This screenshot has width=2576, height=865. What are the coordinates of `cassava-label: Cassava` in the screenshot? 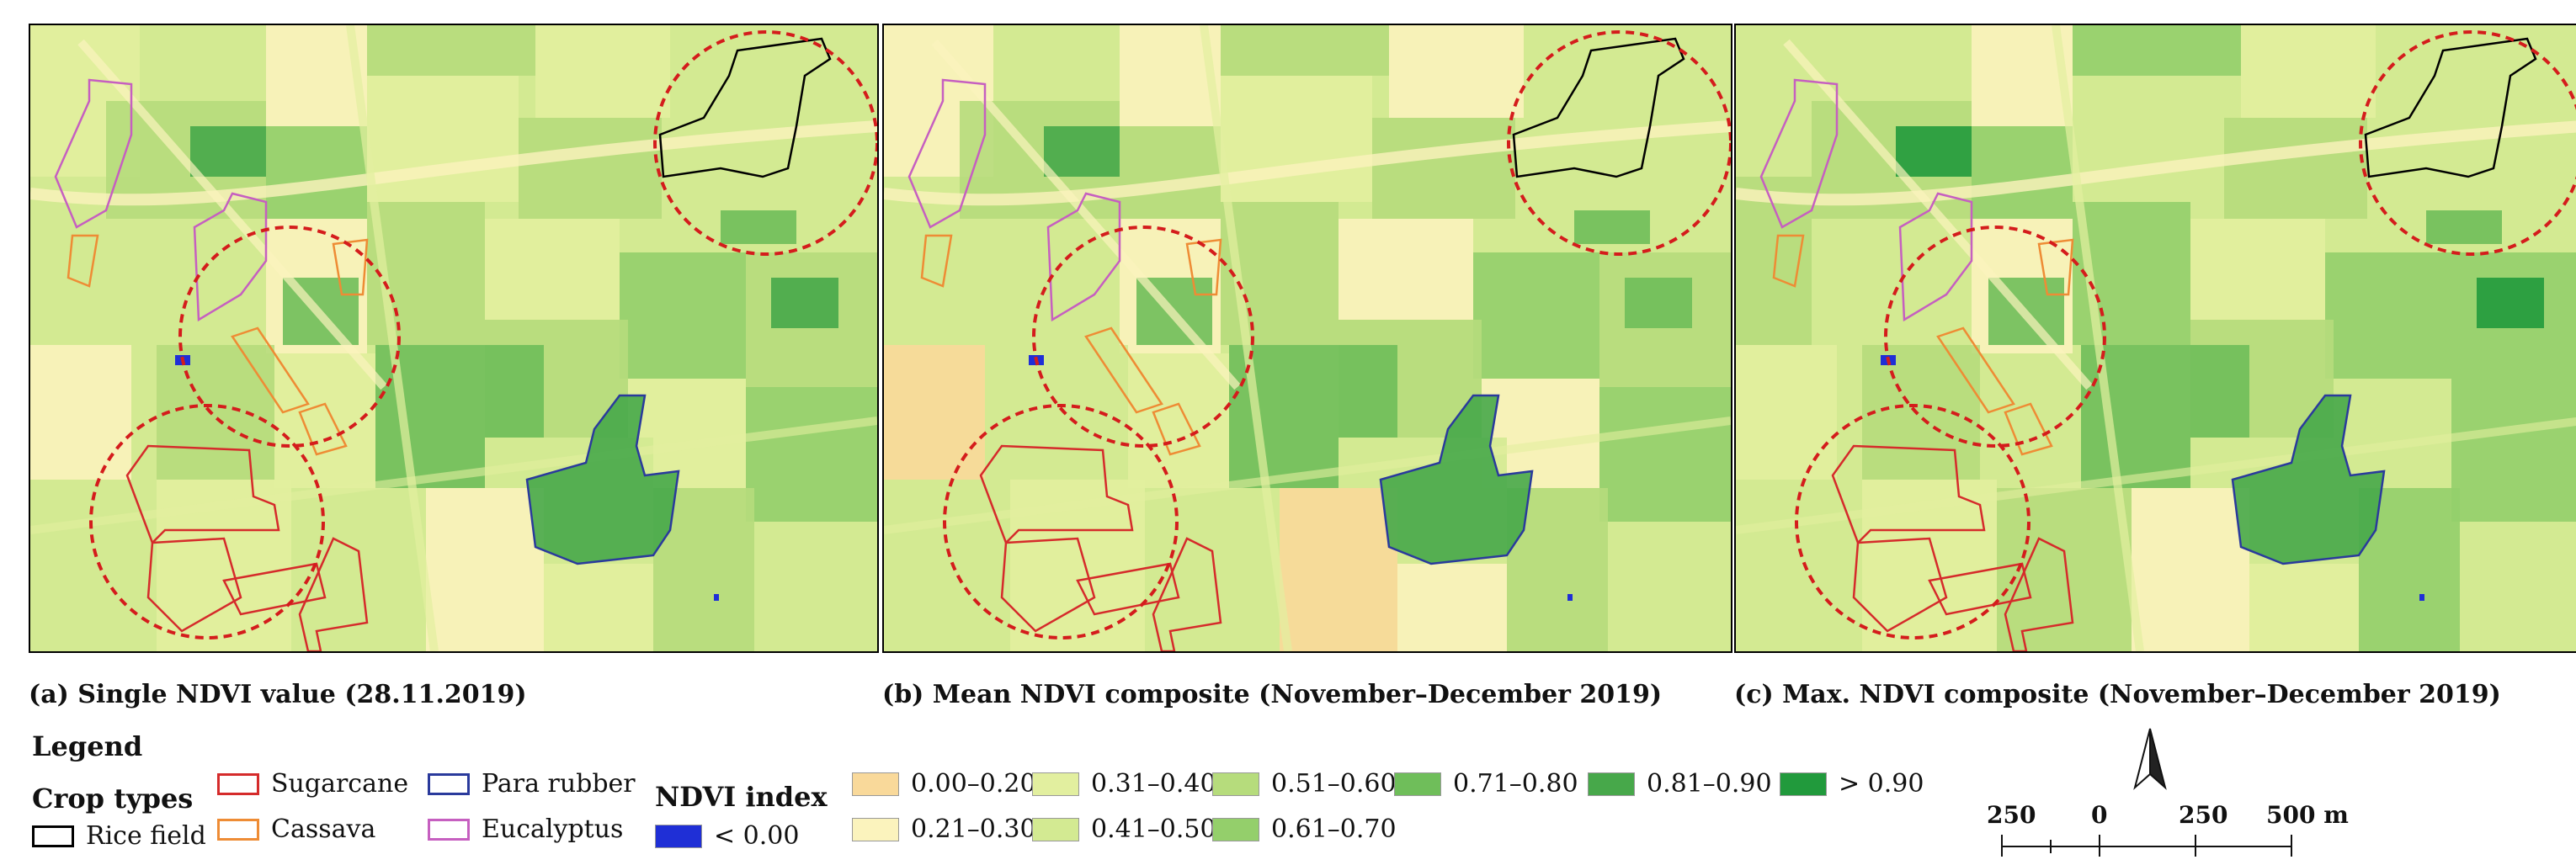 It's located at (324, 830).